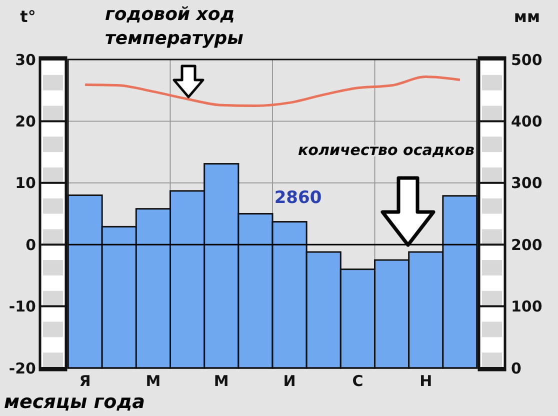  I want to click on x-tick-label: С, so click(358, 381).